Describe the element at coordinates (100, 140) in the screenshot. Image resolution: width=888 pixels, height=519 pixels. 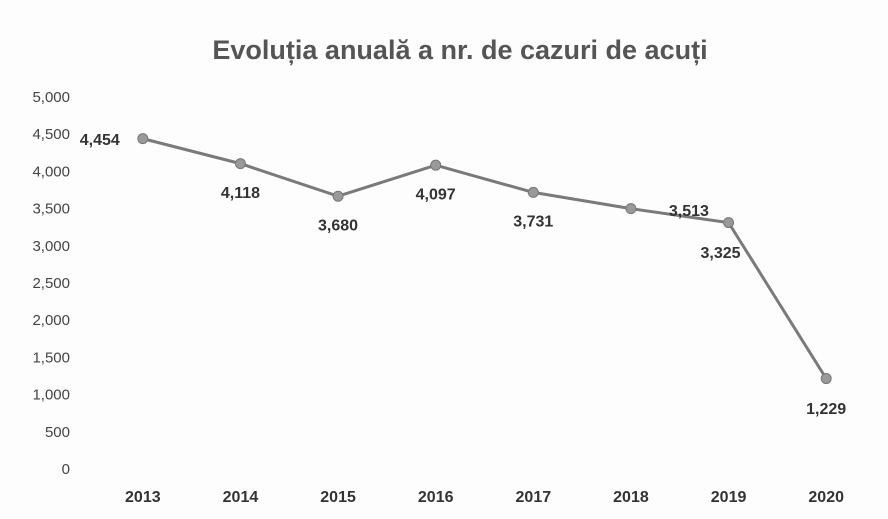
I see `data-label: 4,454` at that location.